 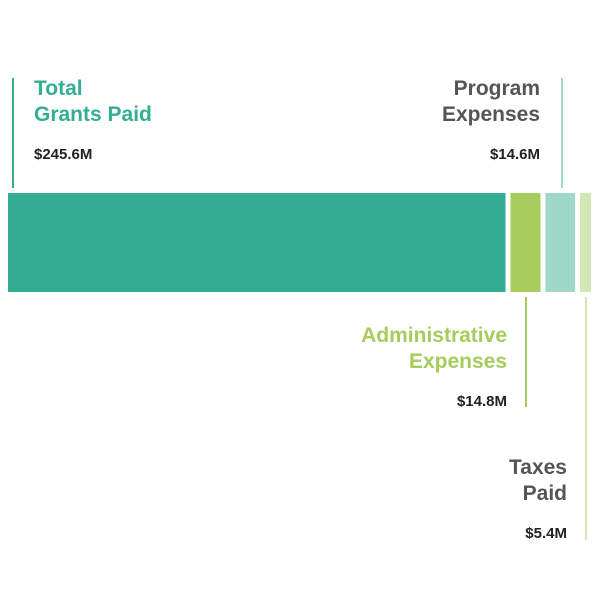 I want to click on value-label-administrative-expenses: $14.8M, so click(x=482, y=401).